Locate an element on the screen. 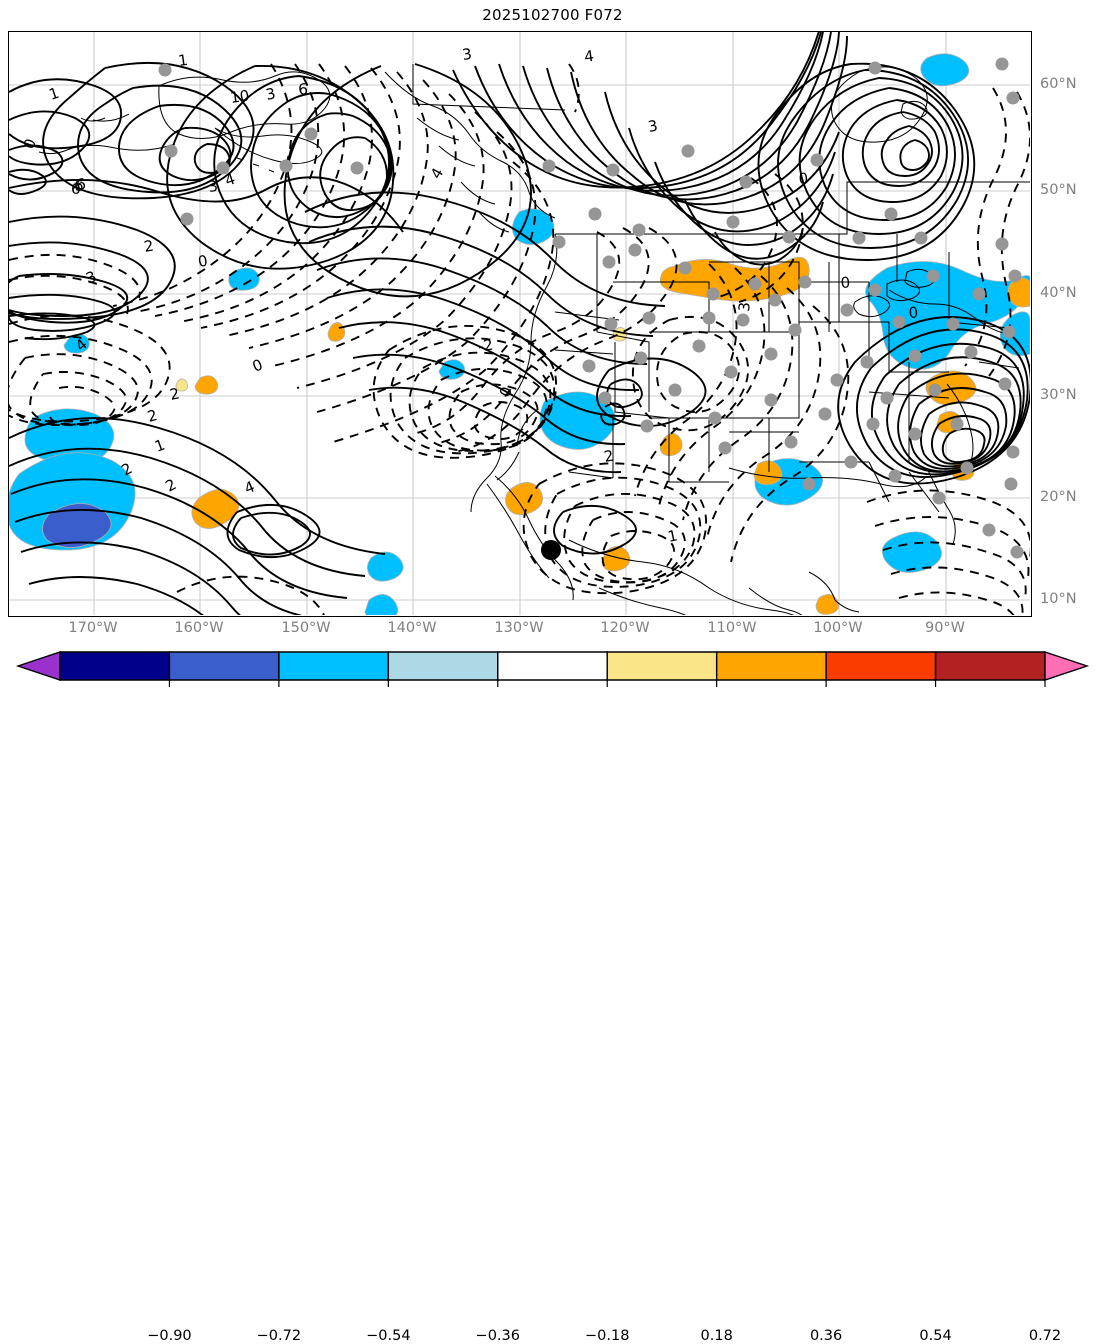 This screenshot has height=1344, width=1105. lon-label-170w: 170°W is located at coordinates (93, 628).